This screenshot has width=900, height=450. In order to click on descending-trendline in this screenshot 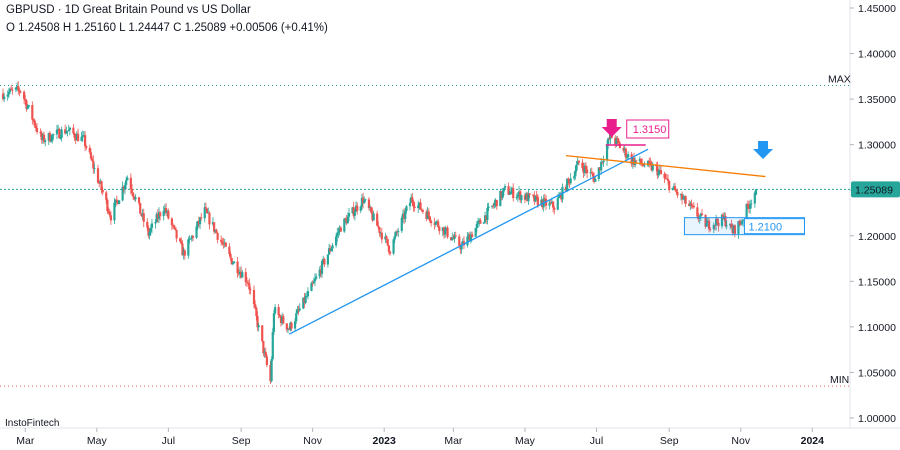, I will do `click(665, 166)`.